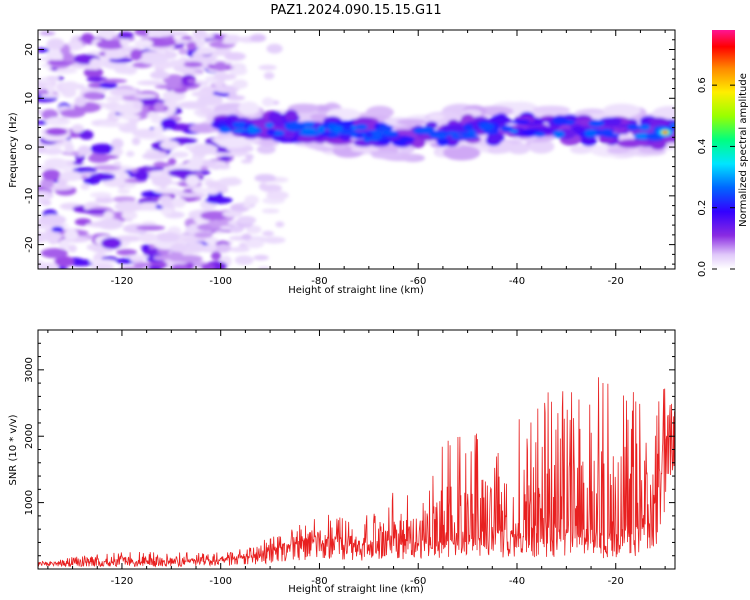 Image resolution: width=750 pixels, height=600 pixels. I want to click on colorbar-gradient, so click(723, 149).